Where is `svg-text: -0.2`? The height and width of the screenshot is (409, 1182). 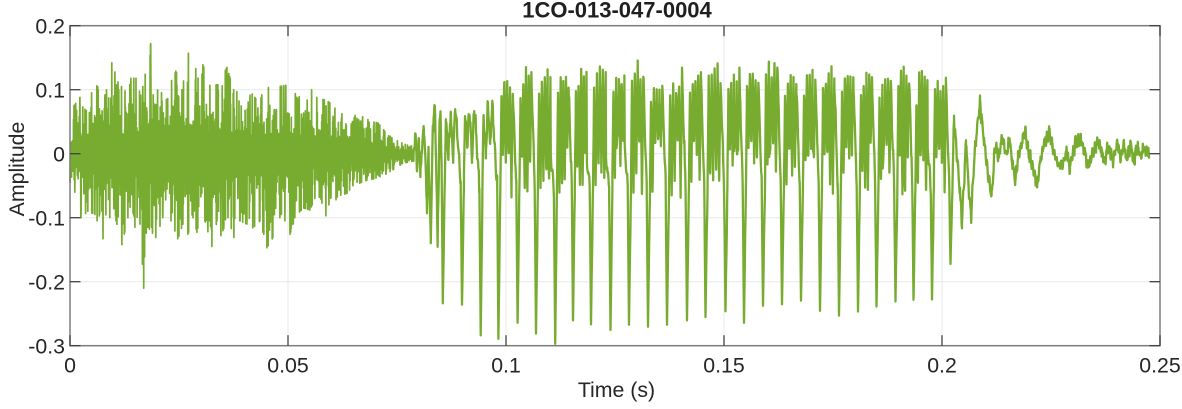 svg-text: -0.2 is located at coordinates (46, 283).